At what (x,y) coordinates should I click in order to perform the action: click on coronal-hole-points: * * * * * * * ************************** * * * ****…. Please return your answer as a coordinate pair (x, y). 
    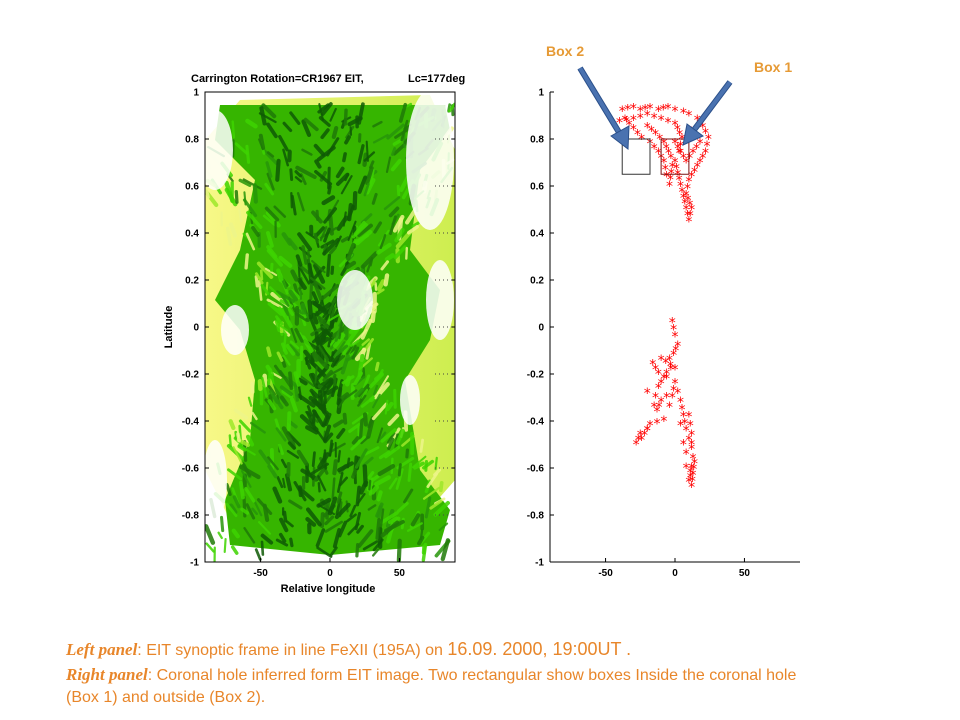
    Looking at the image, I should click on (664, 298).